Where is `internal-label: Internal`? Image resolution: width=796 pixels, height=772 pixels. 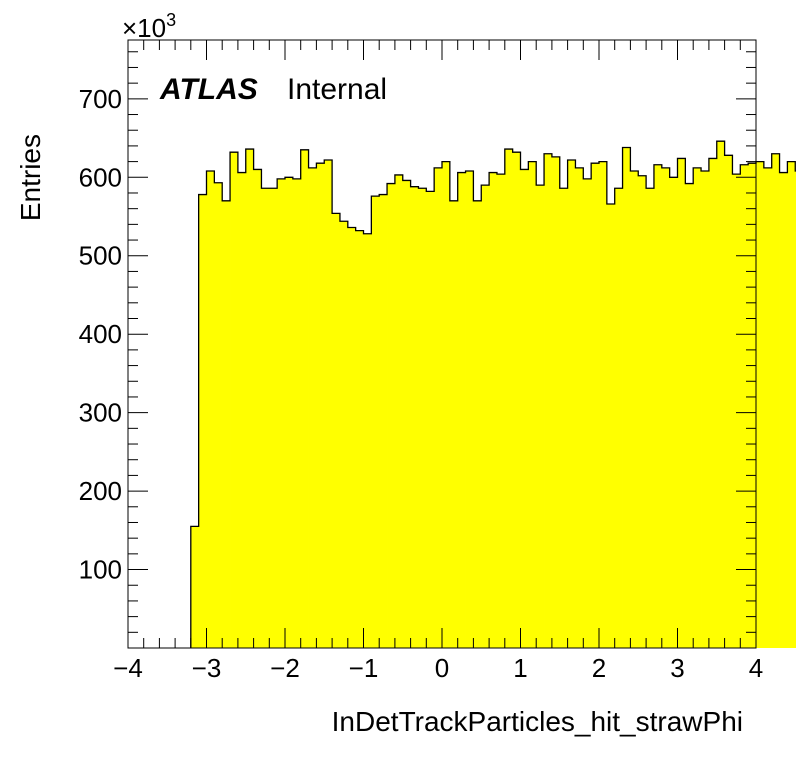 internal-label: Internal is located at coordinates (337, 89).